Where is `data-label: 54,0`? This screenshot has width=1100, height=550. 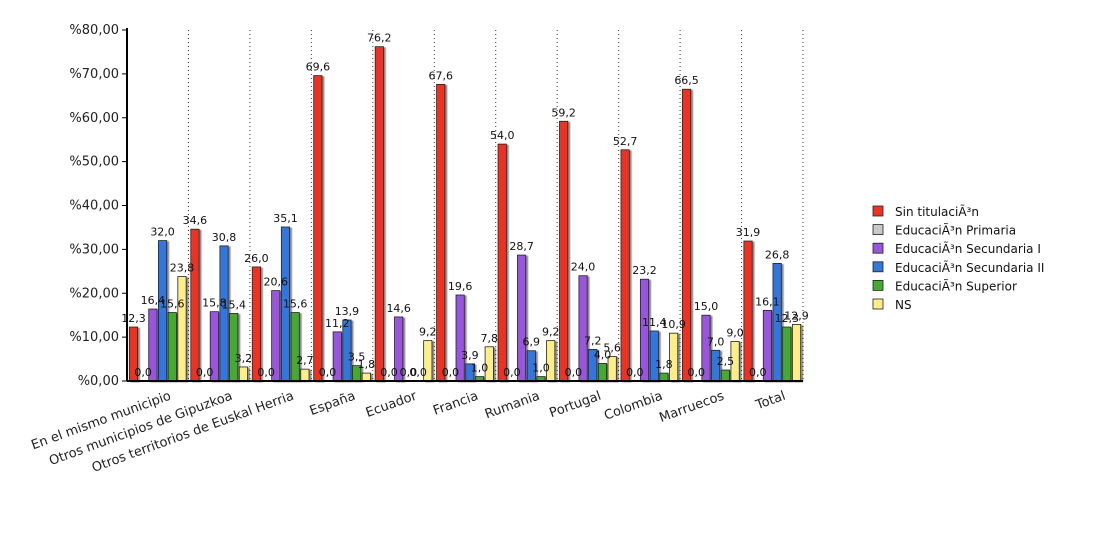 data-label: 54,0 is located at coordinates (502, 135).